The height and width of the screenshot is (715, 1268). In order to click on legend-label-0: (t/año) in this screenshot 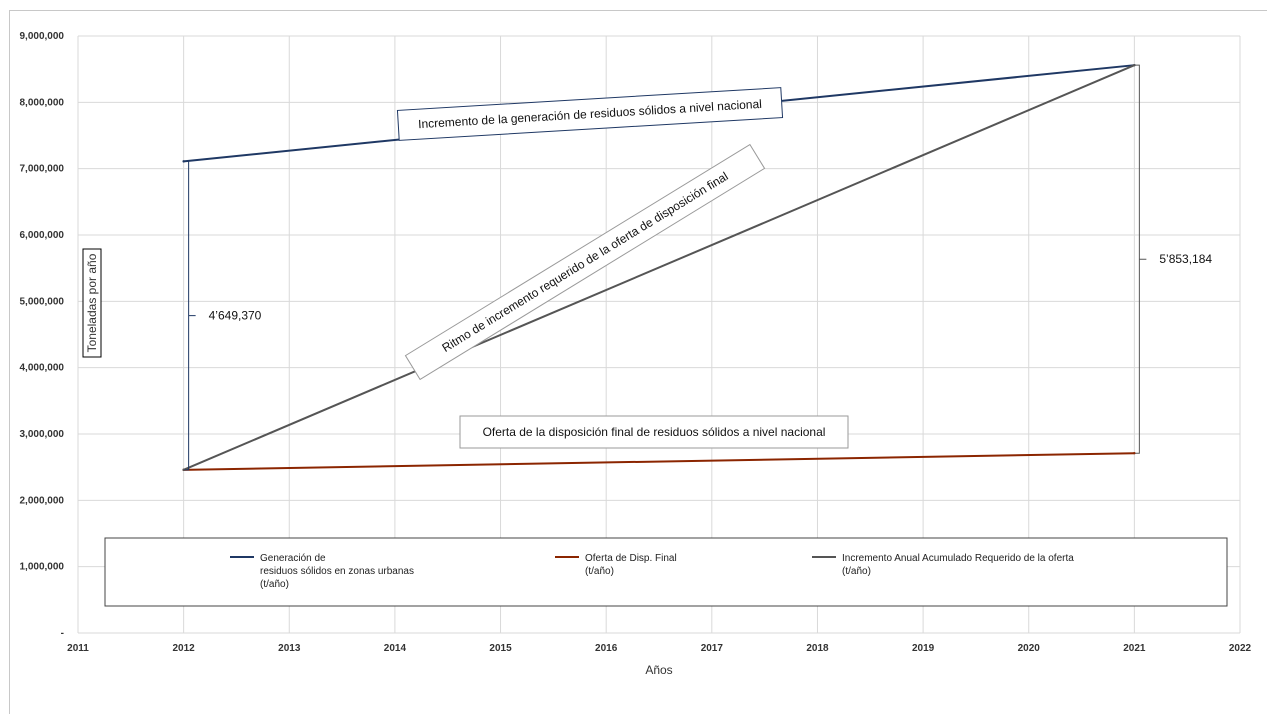, I will do `click(274, 584)`.